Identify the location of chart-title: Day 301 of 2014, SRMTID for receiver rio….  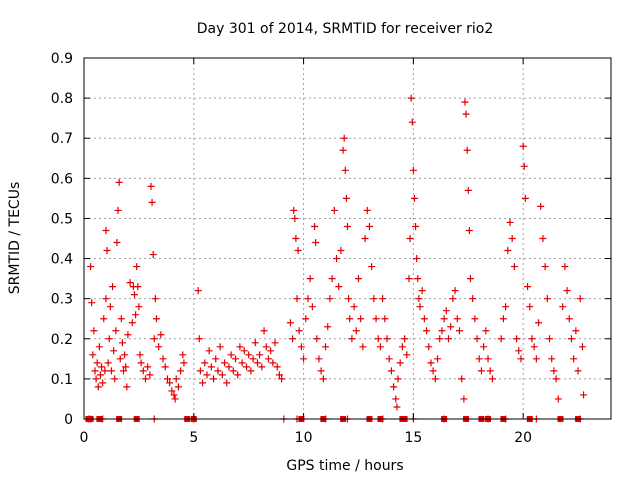
(345, 29).